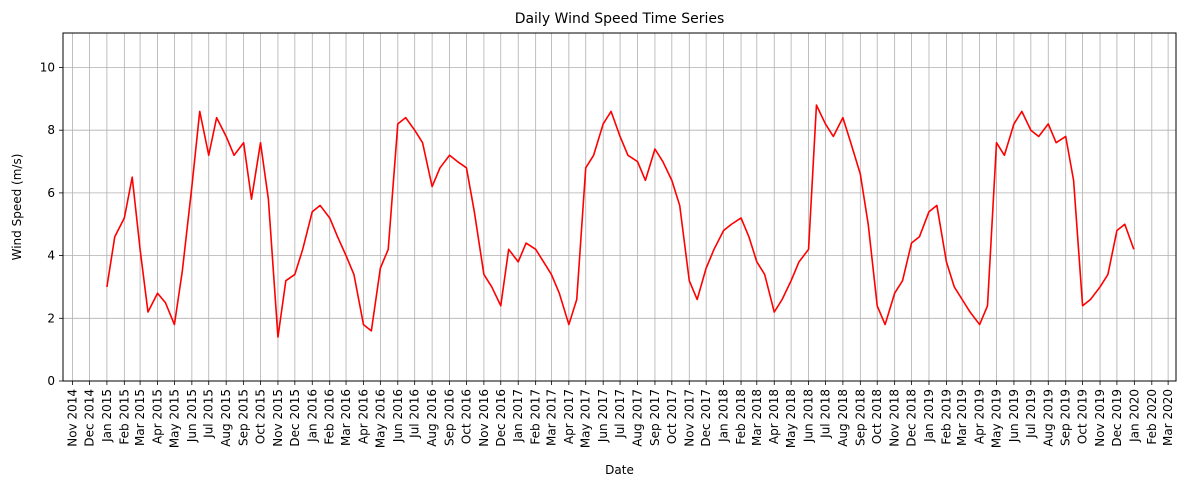 This screenshot has height=490, width=1189. What do you see at coordinates (689, 418) in the screenshot?
I see `x-tick-label: Nov 2017` at bounding box center [689, 418].